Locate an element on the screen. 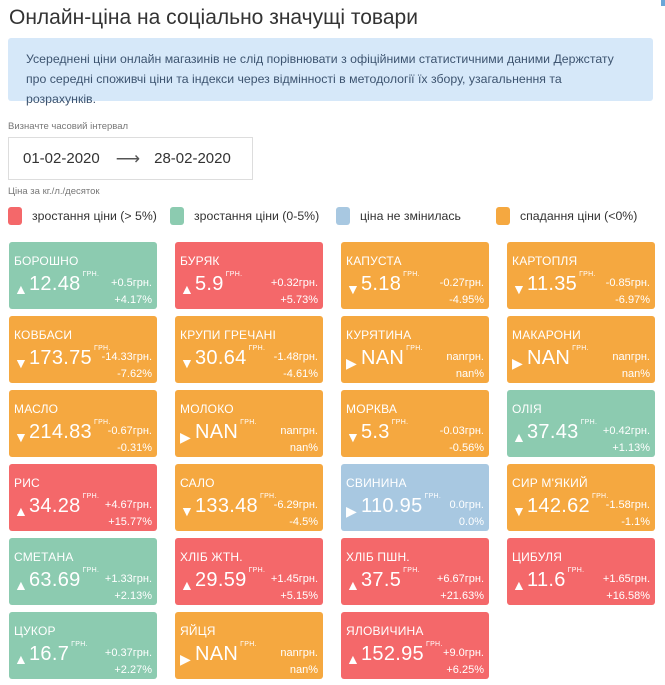 The height and width of the screenshot is (685, 665). product-name: СМЕТАНА is located at coordinates (44, 557).